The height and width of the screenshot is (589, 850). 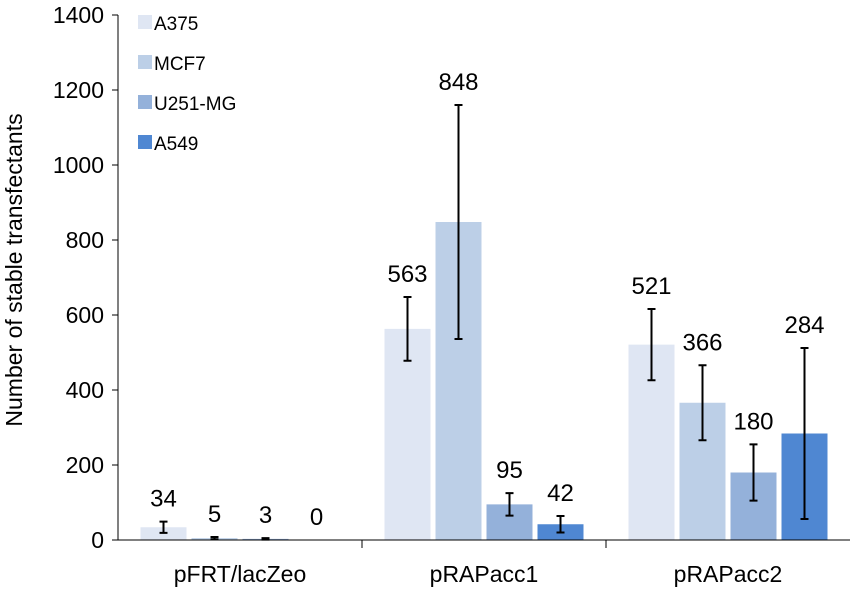 What do you see at coordinates (78, 15) in the screenshot?
I see `y-tick-label: 1400` at bounding box center [78, 15].